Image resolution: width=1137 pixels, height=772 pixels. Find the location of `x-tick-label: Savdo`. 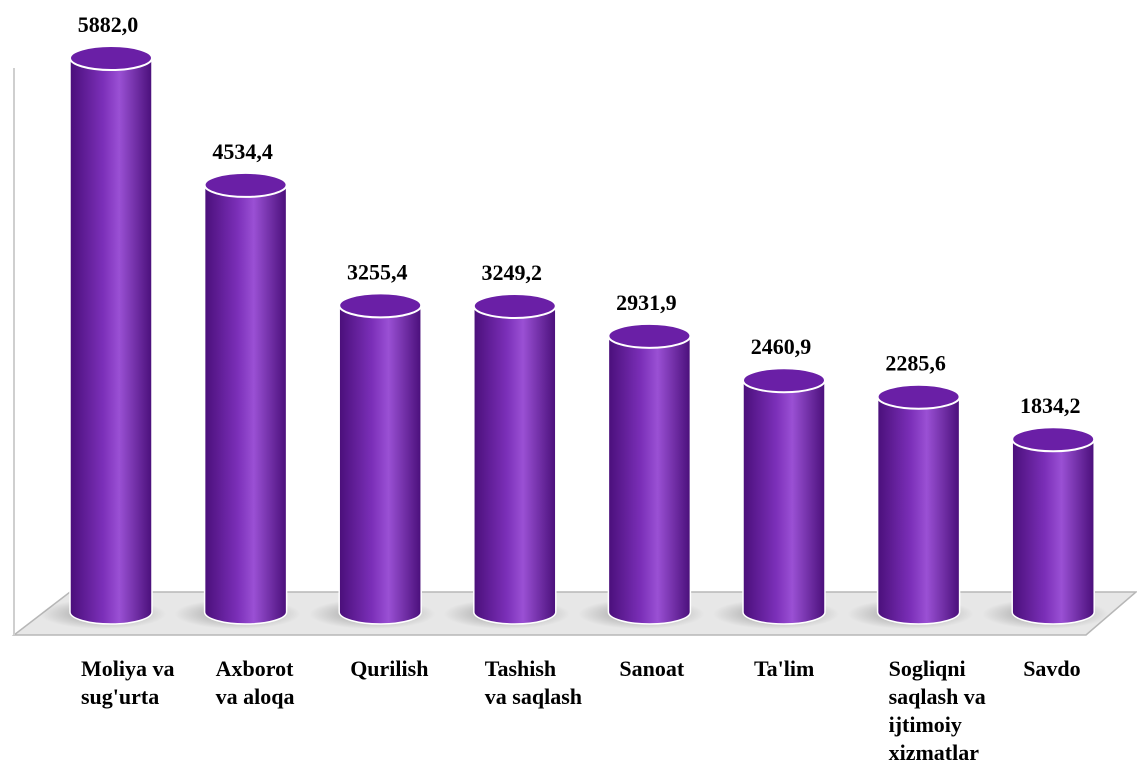

x-tick-label: Savdo is located at coordinates (1051, 668).